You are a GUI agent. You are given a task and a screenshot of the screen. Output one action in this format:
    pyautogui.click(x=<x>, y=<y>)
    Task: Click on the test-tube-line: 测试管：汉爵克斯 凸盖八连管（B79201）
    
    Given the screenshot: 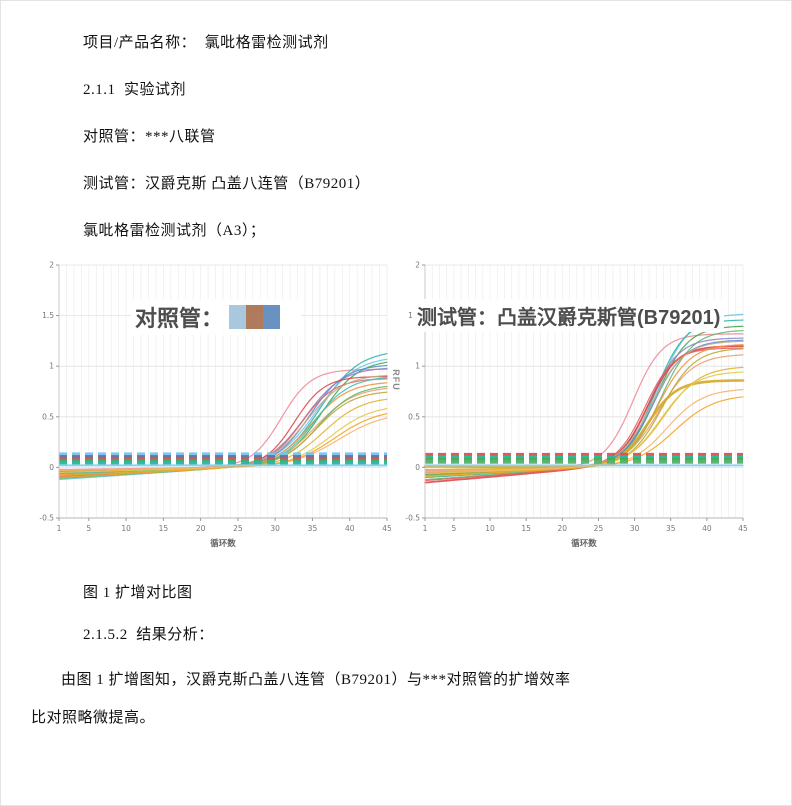 What is the action you would take?
    pyautogui.click(x=227, y=184)
    